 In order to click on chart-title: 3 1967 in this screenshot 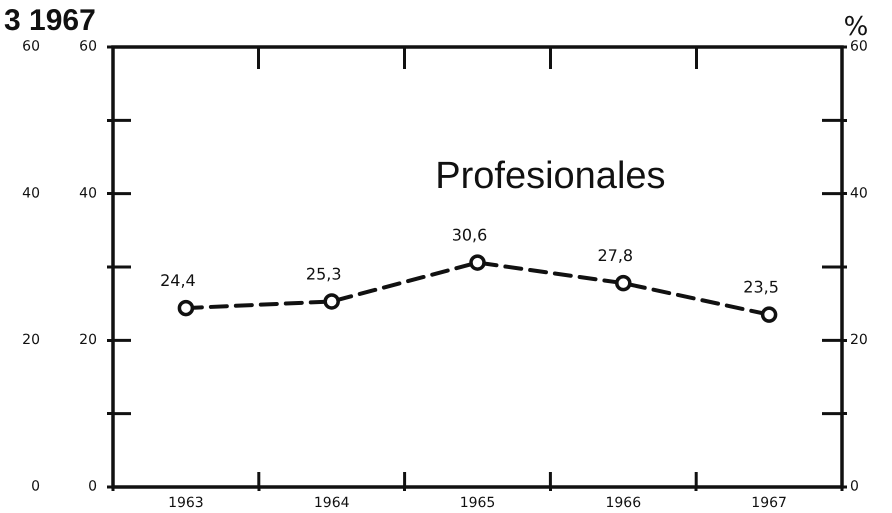, I will do `click(50, 20)`.